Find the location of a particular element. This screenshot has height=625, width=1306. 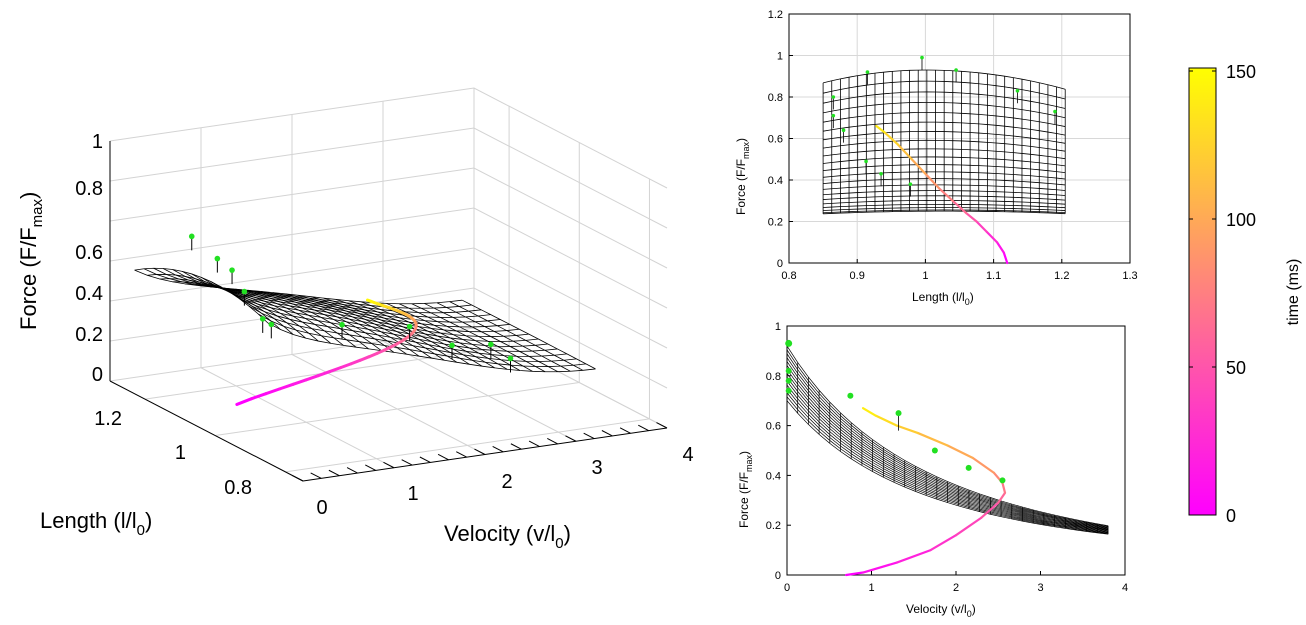

surface-3d is located at coordinates (365, 320).